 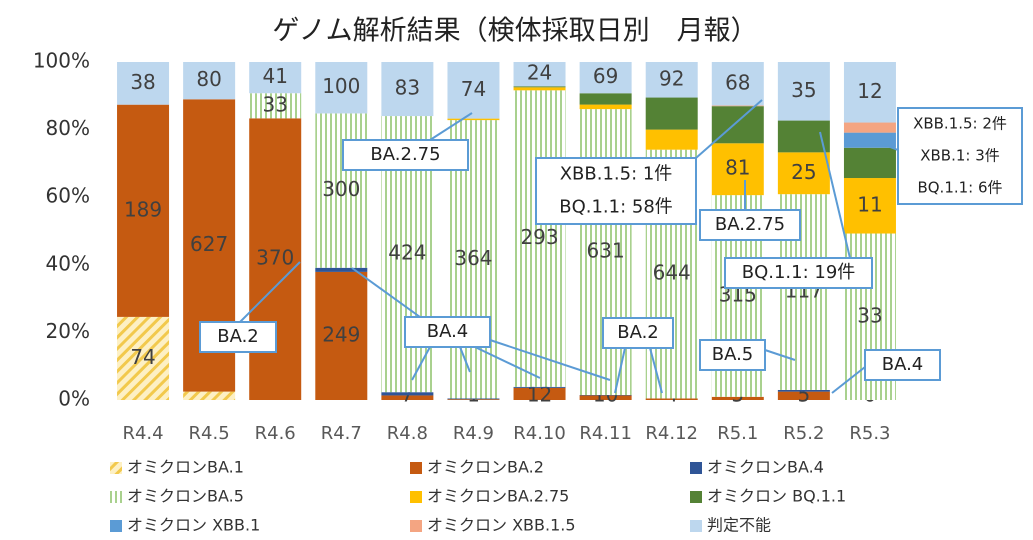 I want to click on x-tick-label: R4.5, so click(x=209, y=433).